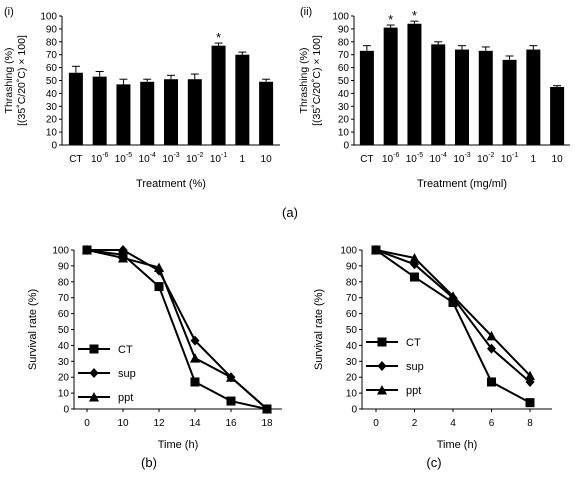 Image resolution: width=577 pixels, height=482 pixels. I want to click on x-tick-label: 6, so click(492, 423).